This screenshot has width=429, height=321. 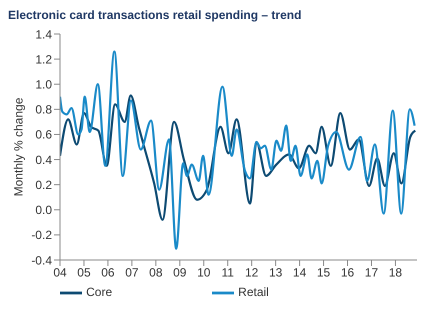 What do you see at coordinates (108, 273) in the screenshot?
I see `x-tick-label: 06` at bounding box center [108, 273].